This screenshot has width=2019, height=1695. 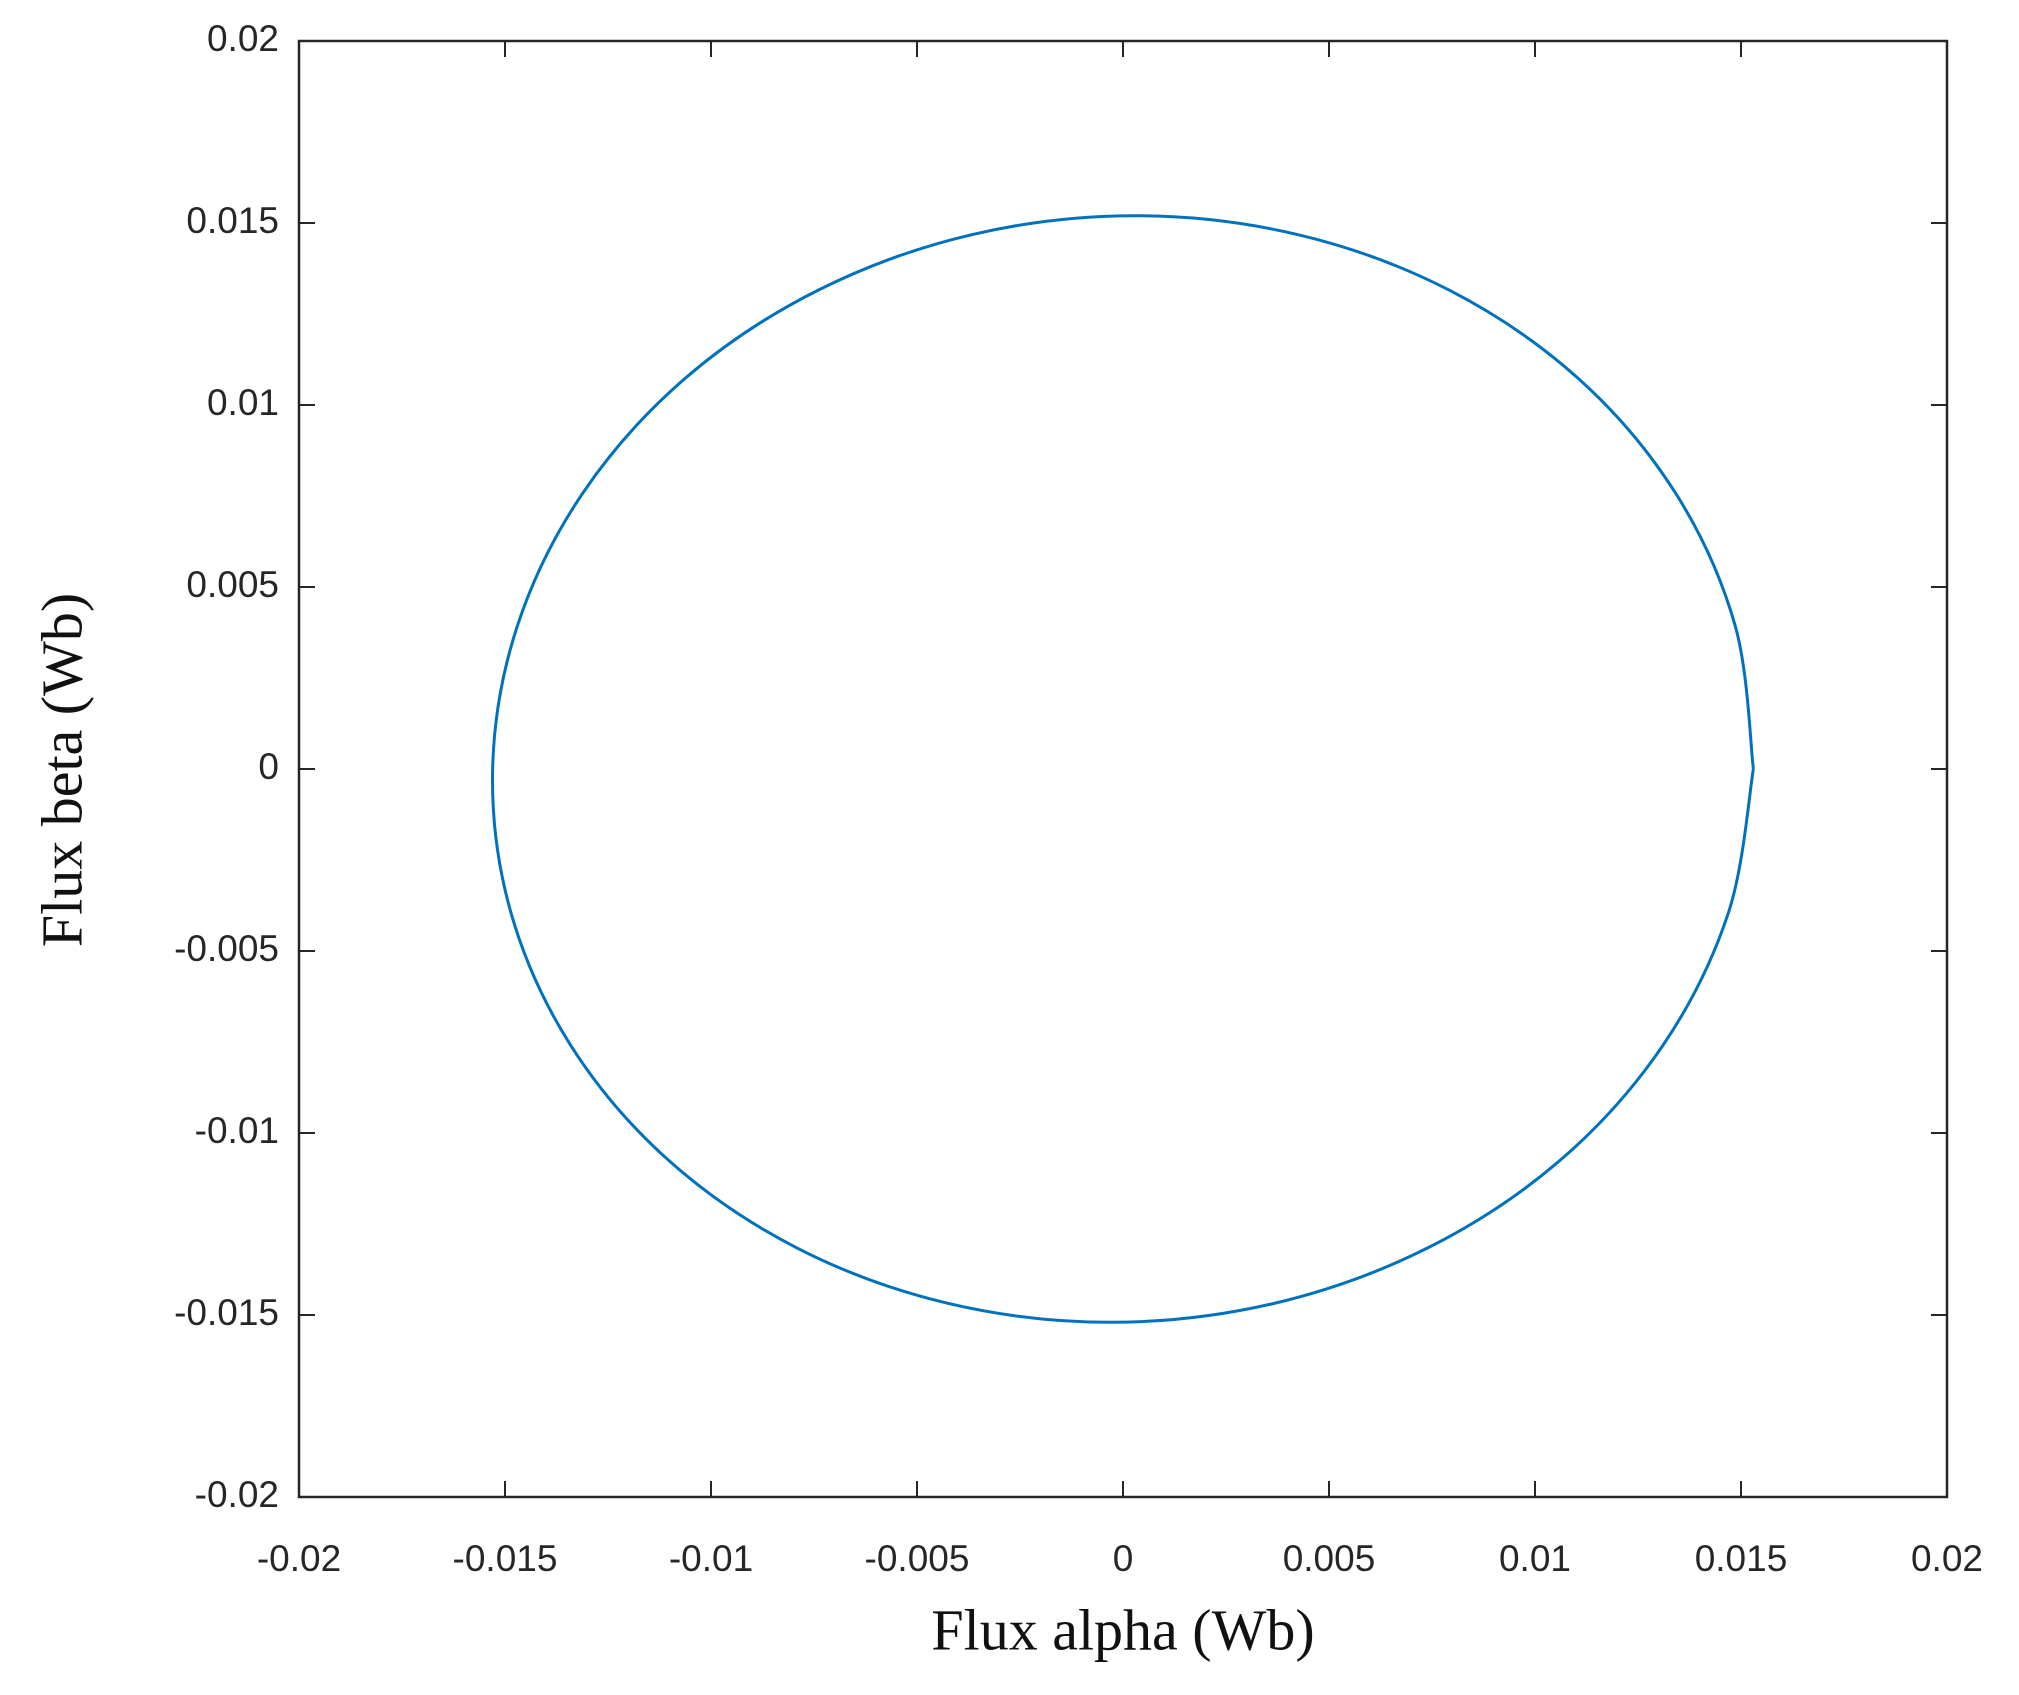 What do you see at coordinates (243, 402) in the screenshot?
I see `y-tick-label: 0.01` at bounding box center [243, 402].